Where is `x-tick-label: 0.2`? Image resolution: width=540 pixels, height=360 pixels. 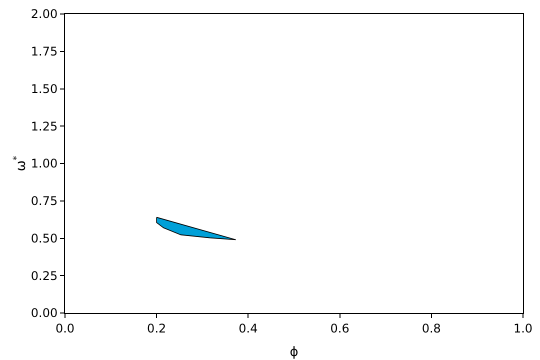
x-tick-label: 0.2 is located at coordinates (156, 328).